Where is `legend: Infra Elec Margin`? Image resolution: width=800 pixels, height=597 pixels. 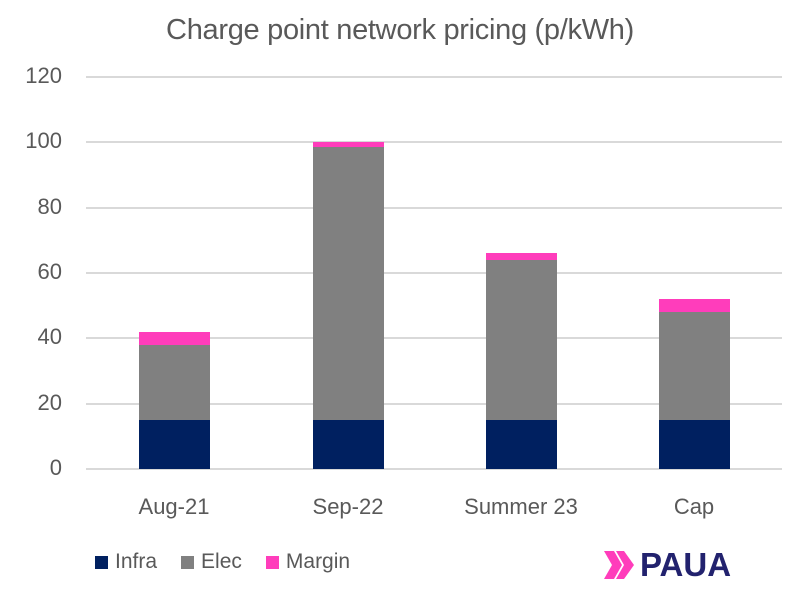 legend: Infra Elec Margin is located at coordinates (234, 562).